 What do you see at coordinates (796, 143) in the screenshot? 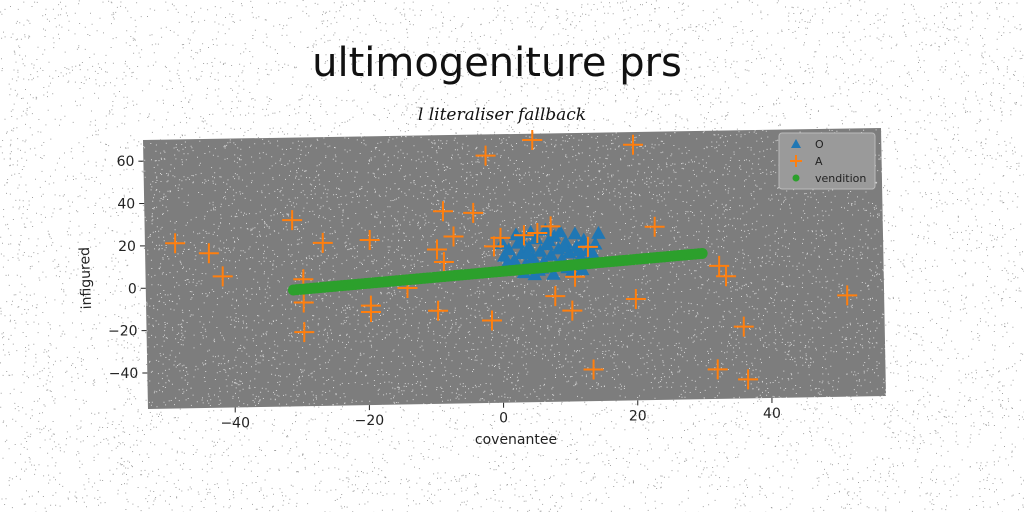
I see `legend-marker-o` at bounding box center [796, 143].